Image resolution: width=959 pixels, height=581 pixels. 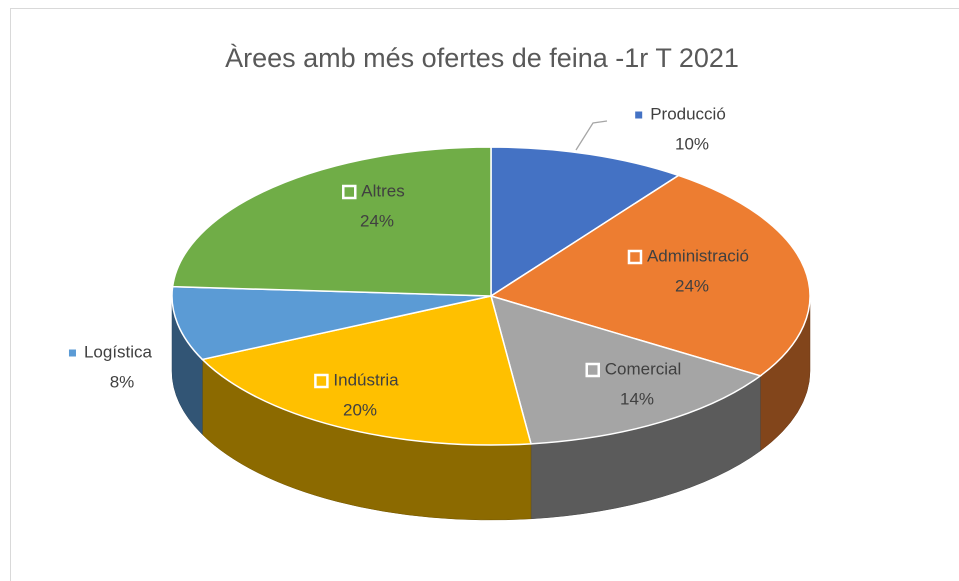 I want to click on data-label-name: Indústria, so click(x=366, y=379).